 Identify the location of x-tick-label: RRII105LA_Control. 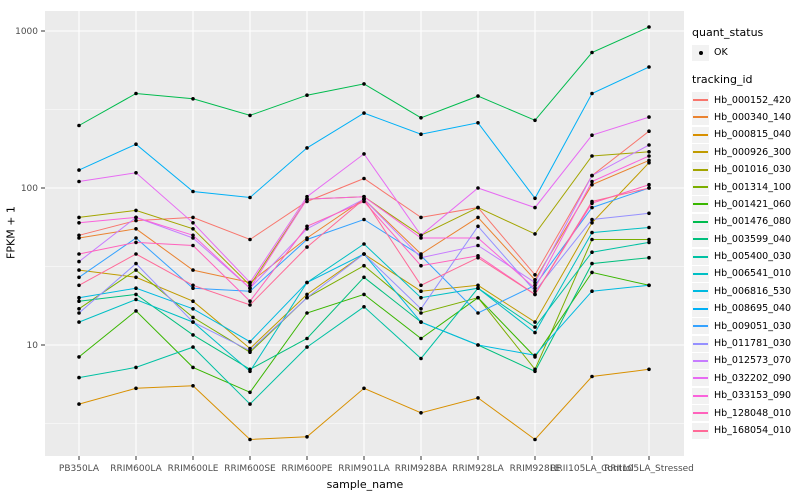
(591, 469).